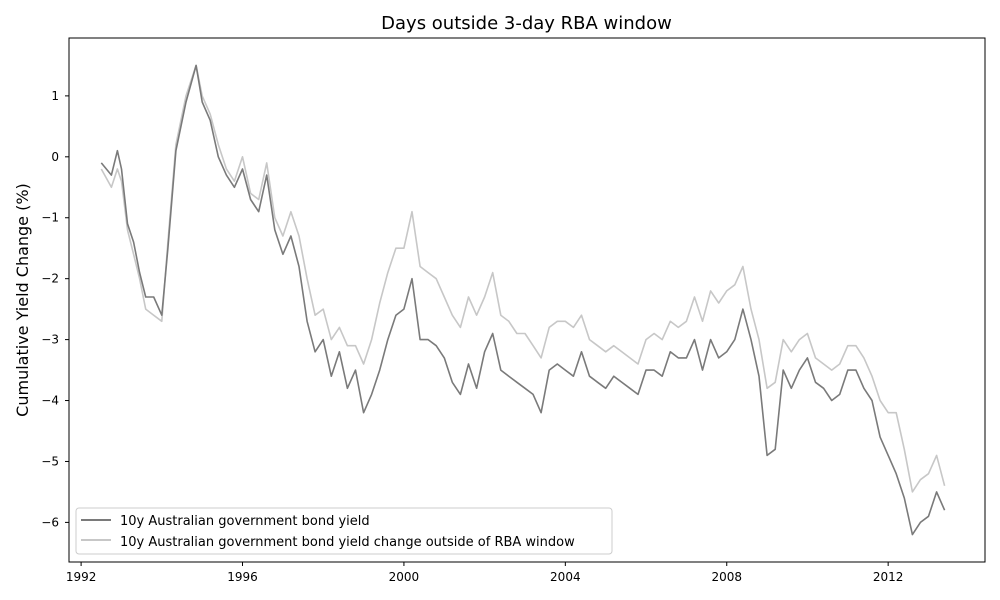  I want to click on y-tick-label: −6, so click(50, 522).